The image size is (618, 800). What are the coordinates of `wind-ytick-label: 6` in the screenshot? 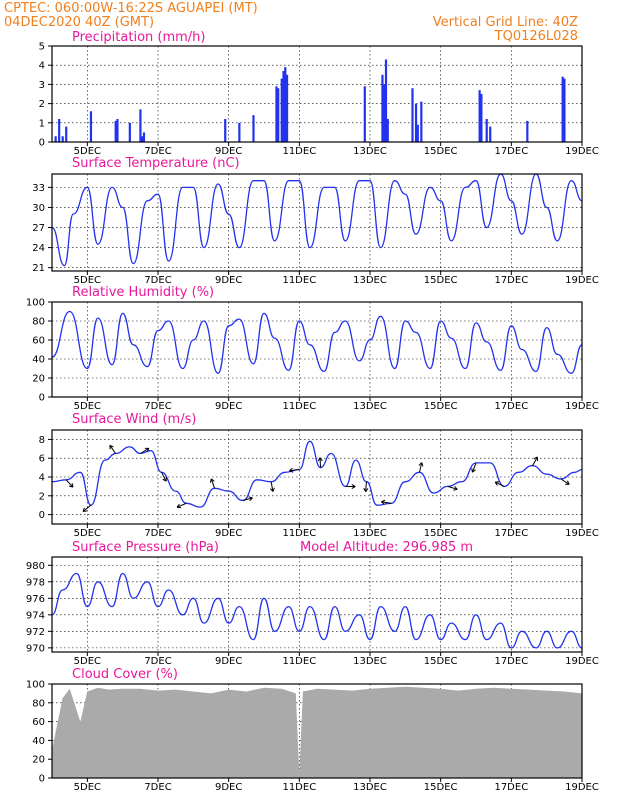 It's located at (42, 459).